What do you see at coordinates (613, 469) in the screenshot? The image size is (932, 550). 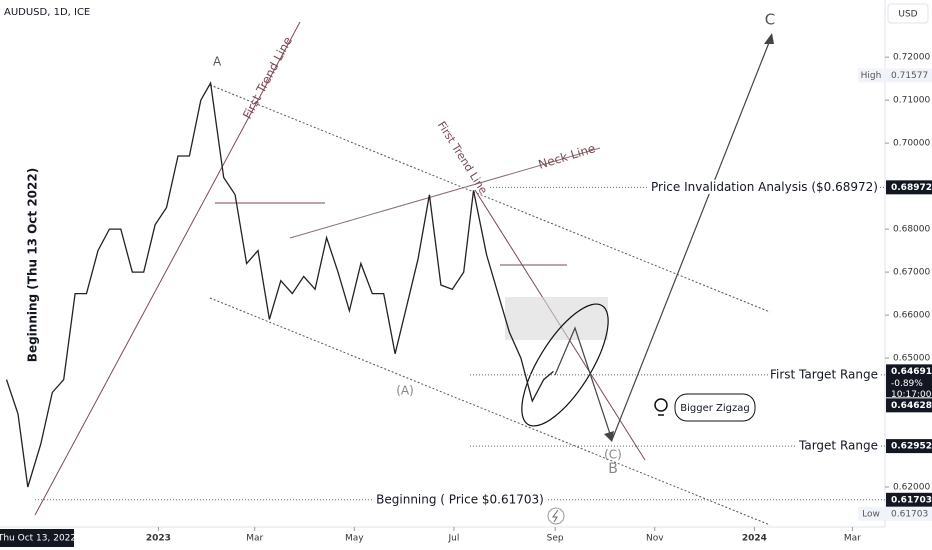 I see `wave-label: B` at bounding box center [613, 469].